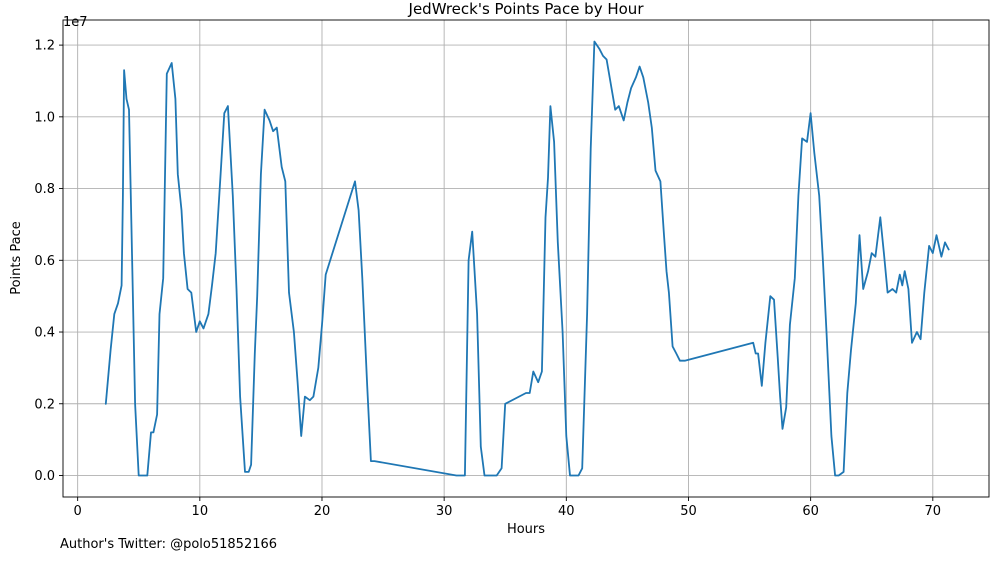  I want to click on y-tick-label: 0.8, so click(44, 189).